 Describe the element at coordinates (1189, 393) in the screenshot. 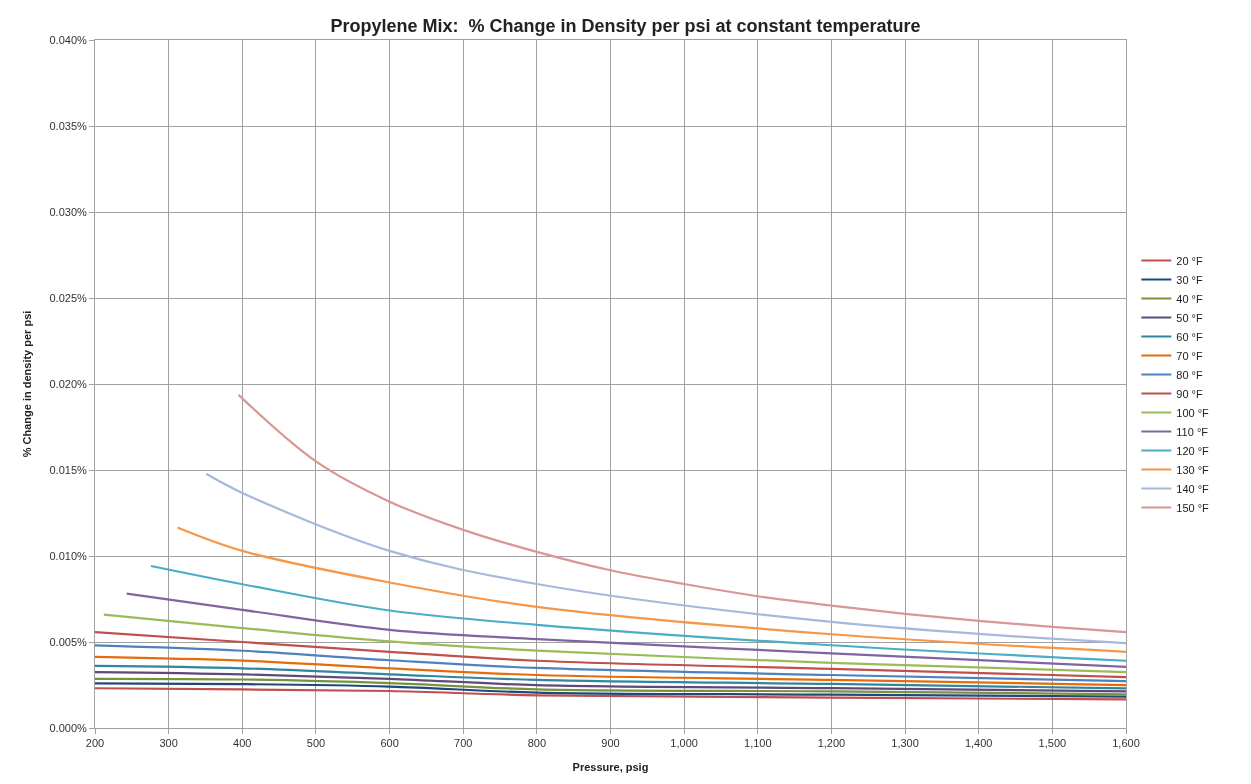

I see `legend-label: 90 °F` at that location.